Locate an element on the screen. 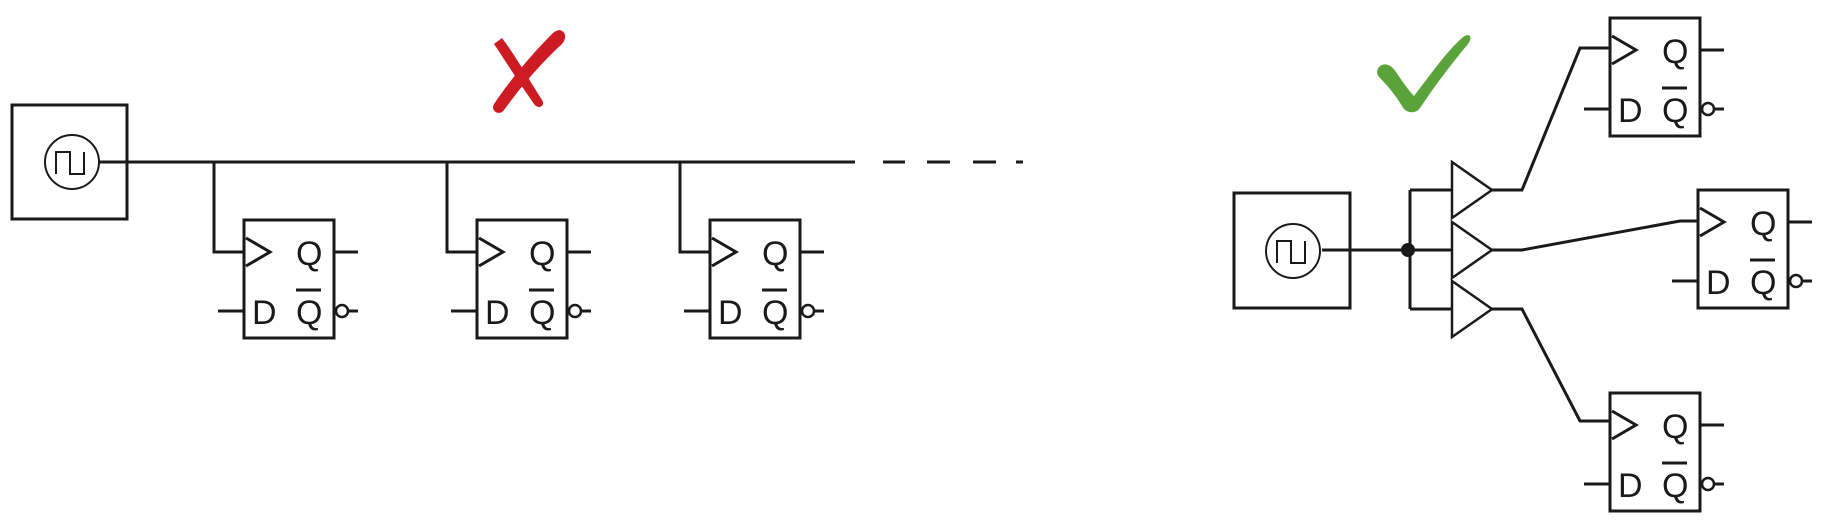  check-mark-icon is located at coordinates (1424, 74).